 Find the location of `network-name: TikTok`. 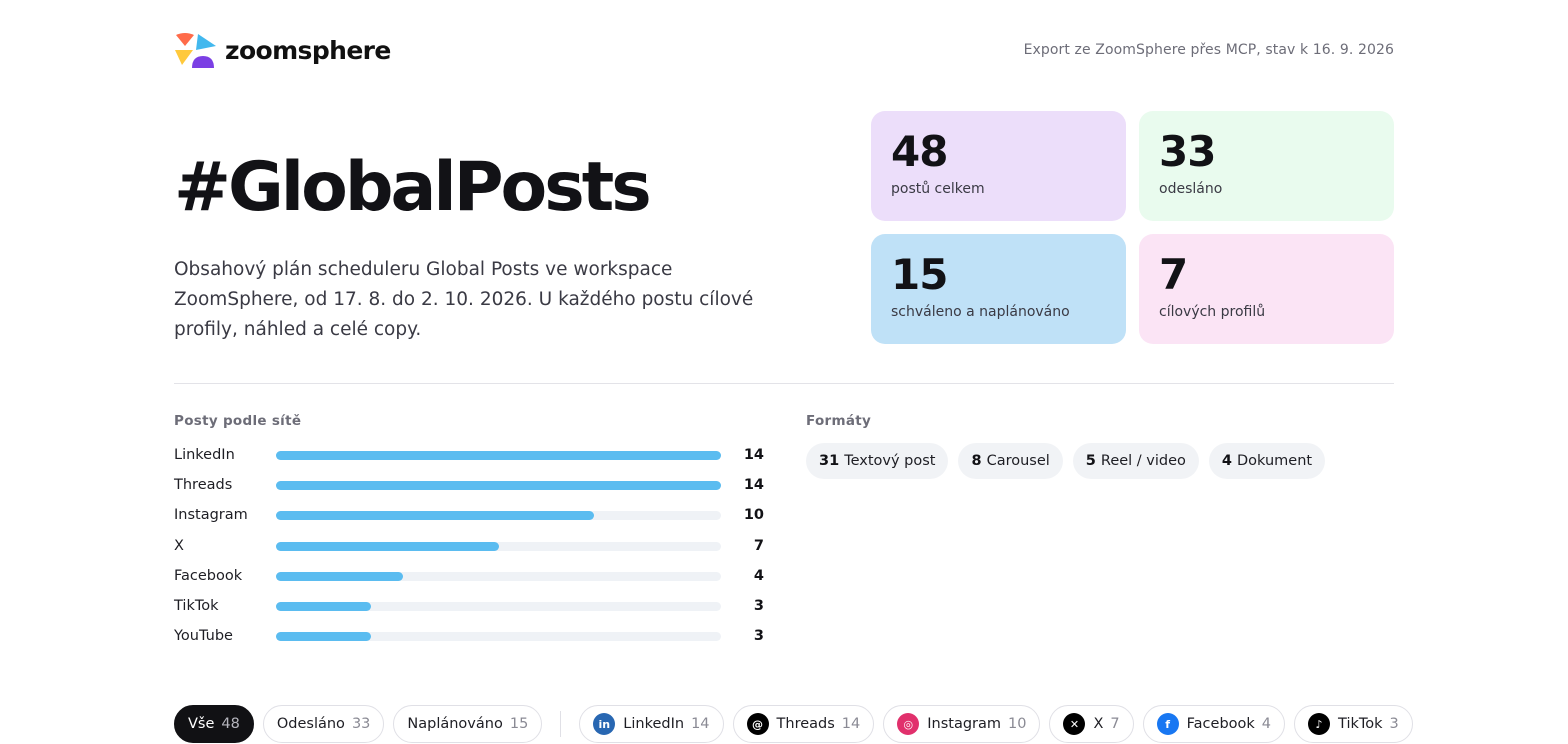

network-name: TikTok is located at coordinates (196, 606).